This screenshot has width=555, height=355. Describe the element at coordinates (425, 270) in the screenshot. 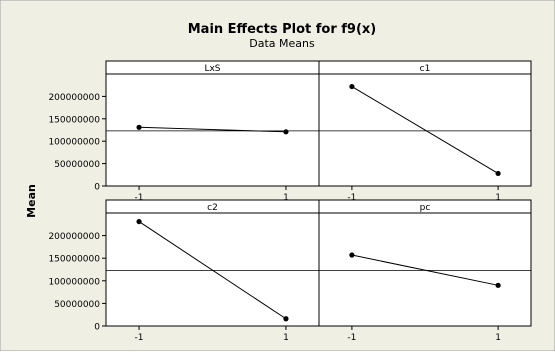

I see `series-line-pc` at that location.